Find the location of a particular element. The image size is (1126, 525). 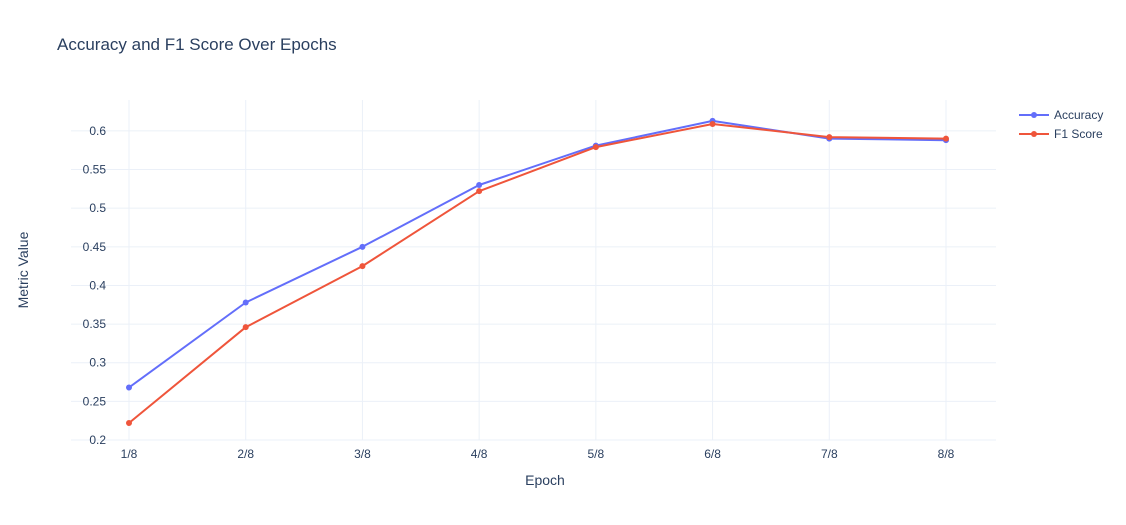

y-tick-label: 0.55 is located at coordinates (95, 170).